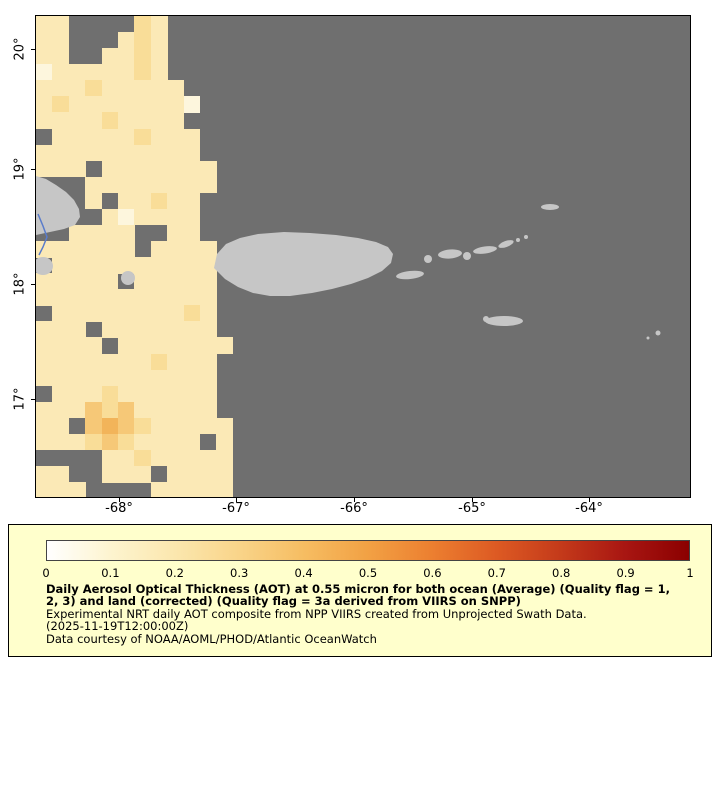 This screenshot has width=720, height=800. Describe the element at coordinates (486, 319) in the screenshot. I see `st-croix-west-land` at that location.